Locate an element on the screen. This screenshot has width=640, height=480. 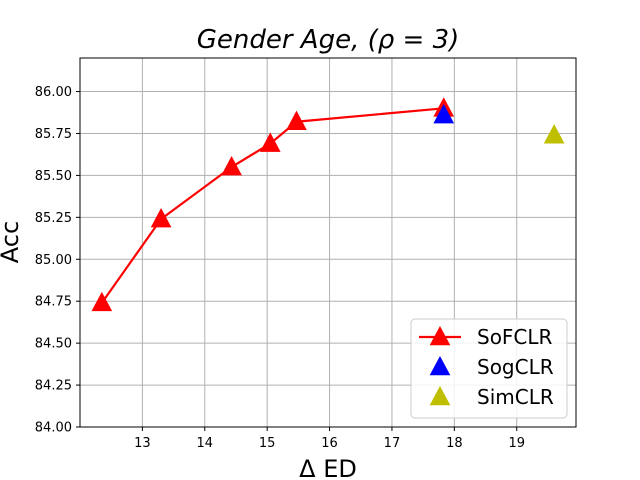
y-tick-label: 84.00 is located at coordinates (53, 428).